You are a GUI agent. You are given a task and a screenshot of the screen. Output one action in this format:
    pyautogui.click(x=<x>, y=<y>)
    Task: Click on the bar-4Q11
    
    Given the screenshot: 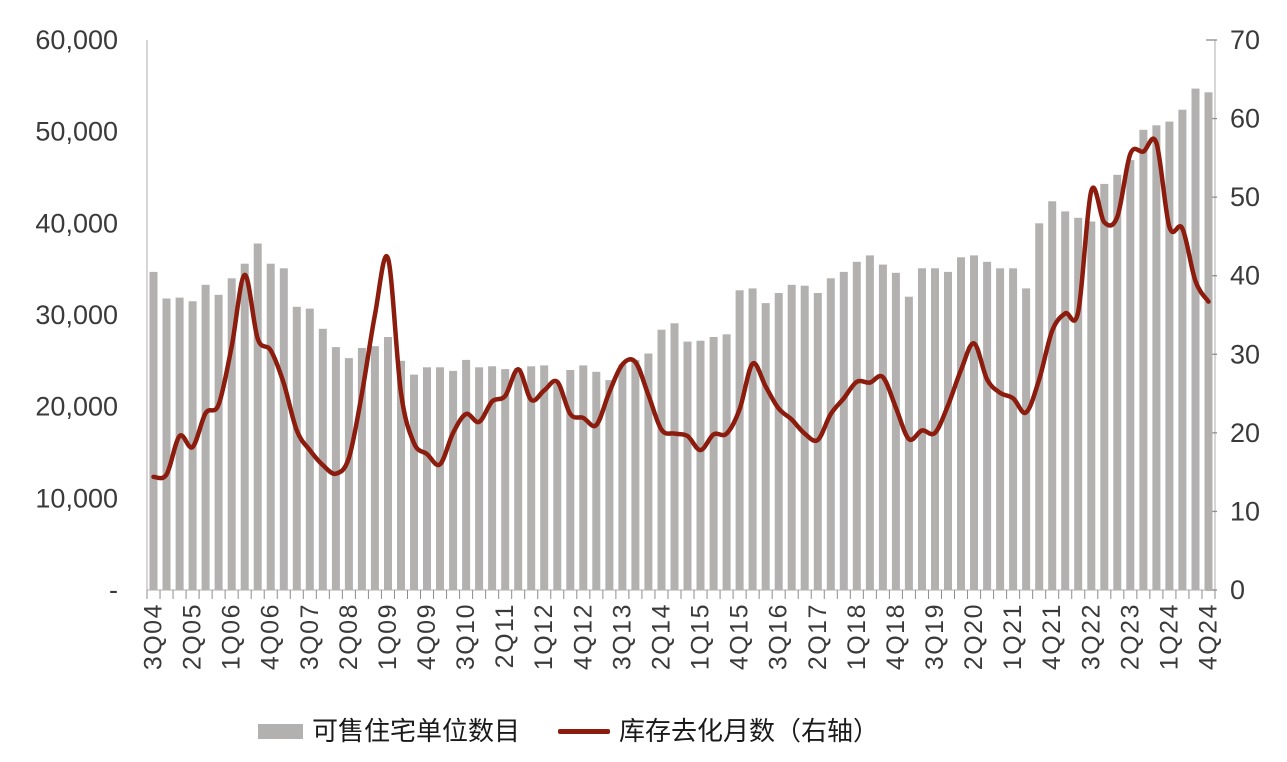 What is the action you would take?
    pyautogui.click(x=531, y=478)
    